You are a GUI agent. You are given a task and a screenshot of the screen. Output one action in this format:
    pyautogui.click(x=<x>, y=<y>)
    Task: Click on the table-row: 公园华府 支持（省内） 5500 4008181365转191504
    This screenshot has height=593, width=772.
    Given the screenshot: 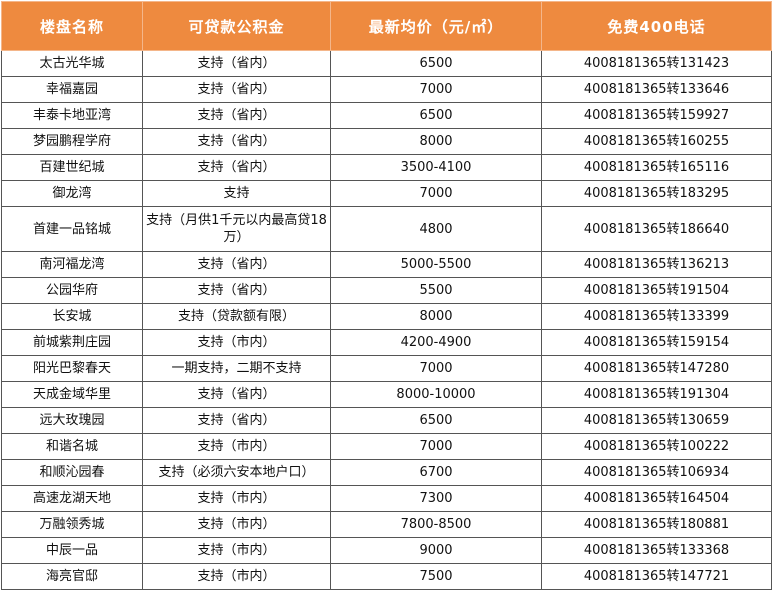 What is the action you would take?
    pyautogui.click(x=386, y=290)
    